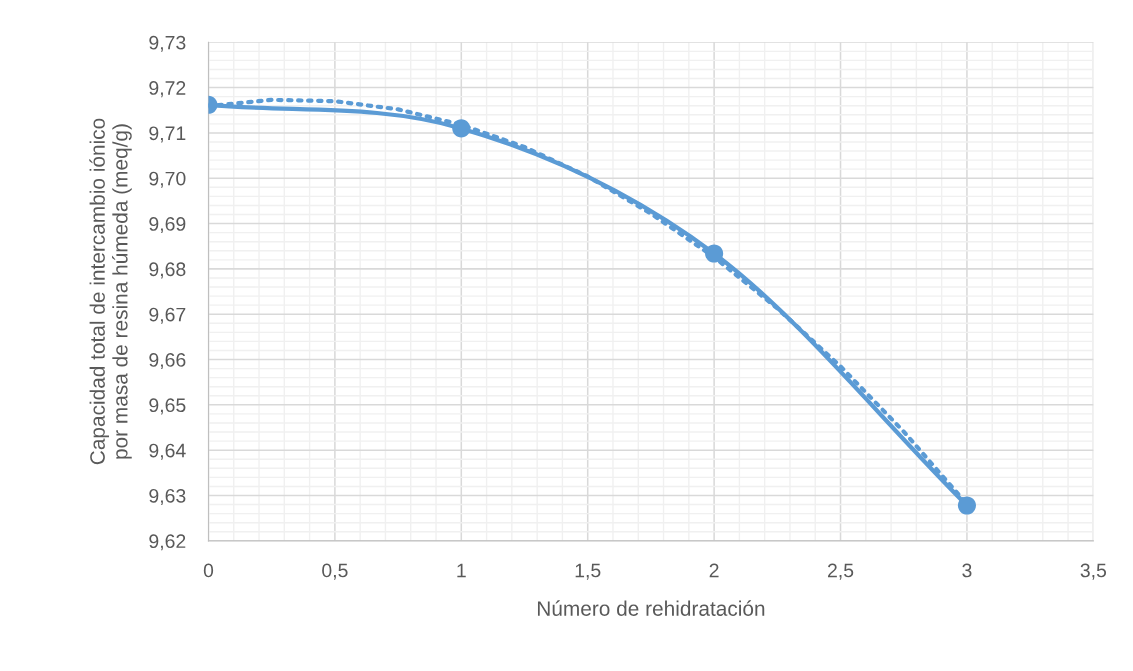  What do you see at coordinates (167, 134) in the screenshot?
I see `y-tick-label: 9,71` at bounding box center [167, 134].